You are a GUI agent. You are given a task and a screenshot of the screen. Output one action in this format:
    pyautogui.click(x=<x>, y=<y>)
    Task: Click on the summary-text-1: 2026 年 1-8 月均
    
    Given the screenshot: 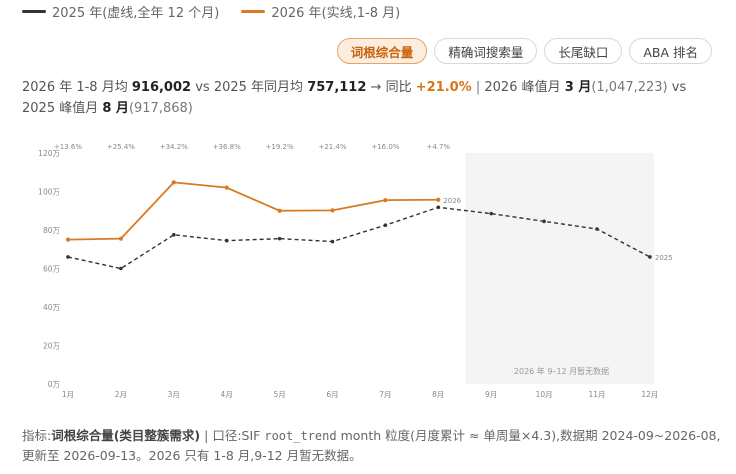 What is the action you would take?
    pyautogui.click(x=75, y=87)
    